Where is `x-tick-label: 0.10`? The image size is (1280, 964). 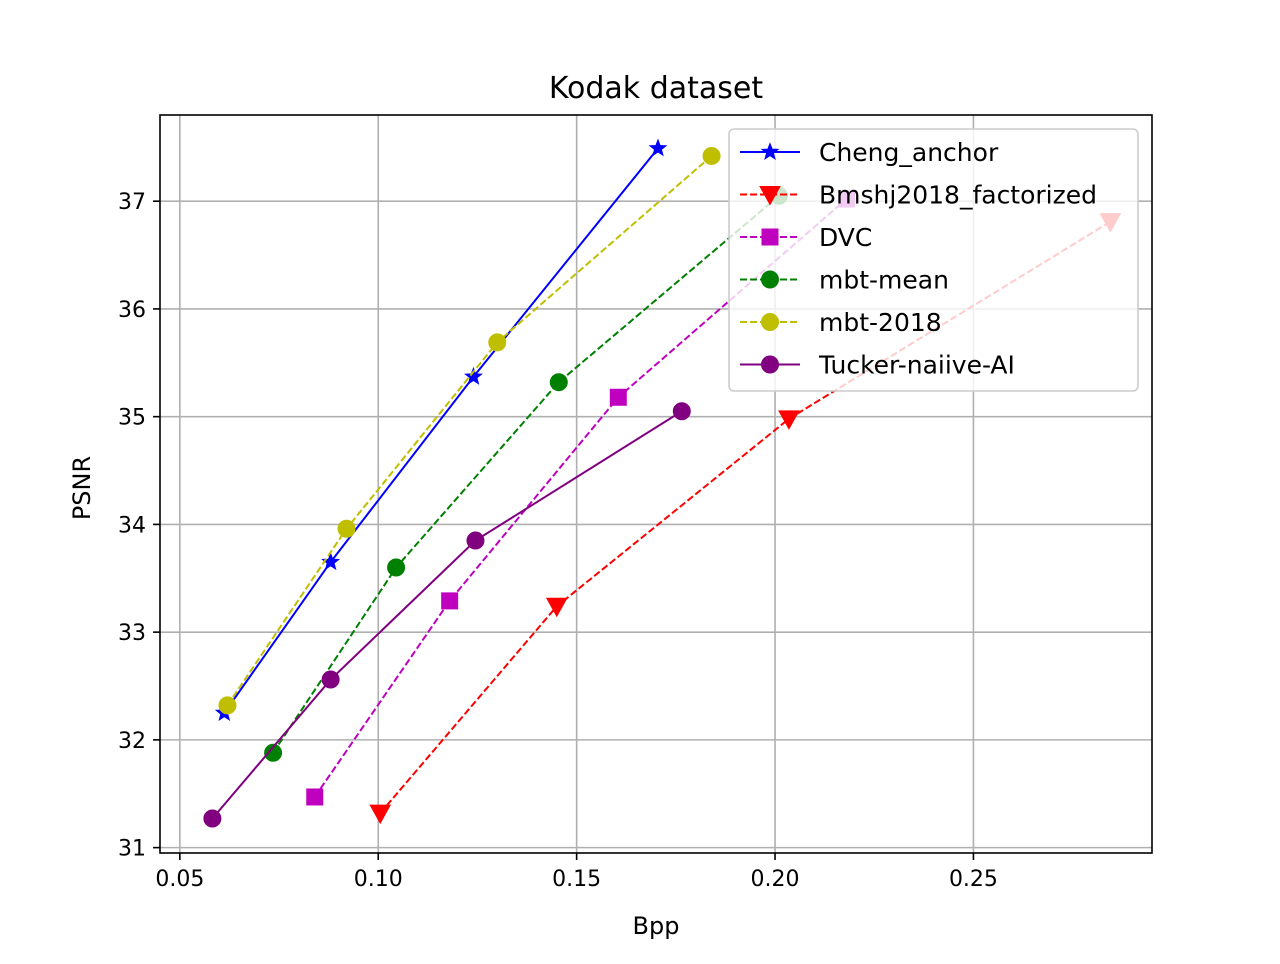 x-tick-label: 0.10 is located at coordinates (378, 879).